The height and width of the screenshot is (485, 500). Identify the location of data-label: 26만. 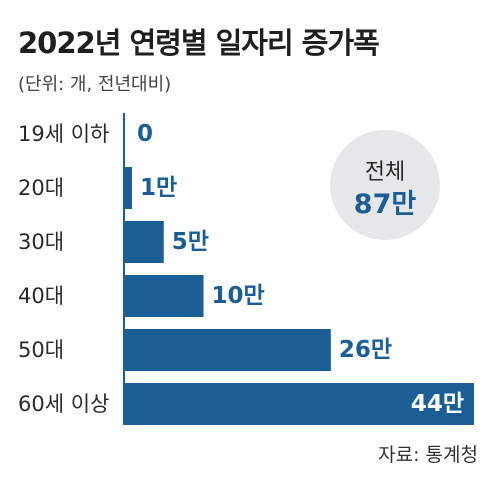
(365, 350).